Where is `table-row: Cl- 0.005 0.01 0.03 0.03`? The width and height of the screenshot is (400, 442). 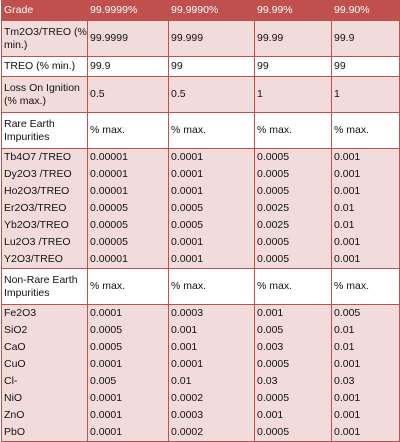
table-row: Cl- 0.005 0.01 0.03 0.03 is located at coordinates (200, 381).